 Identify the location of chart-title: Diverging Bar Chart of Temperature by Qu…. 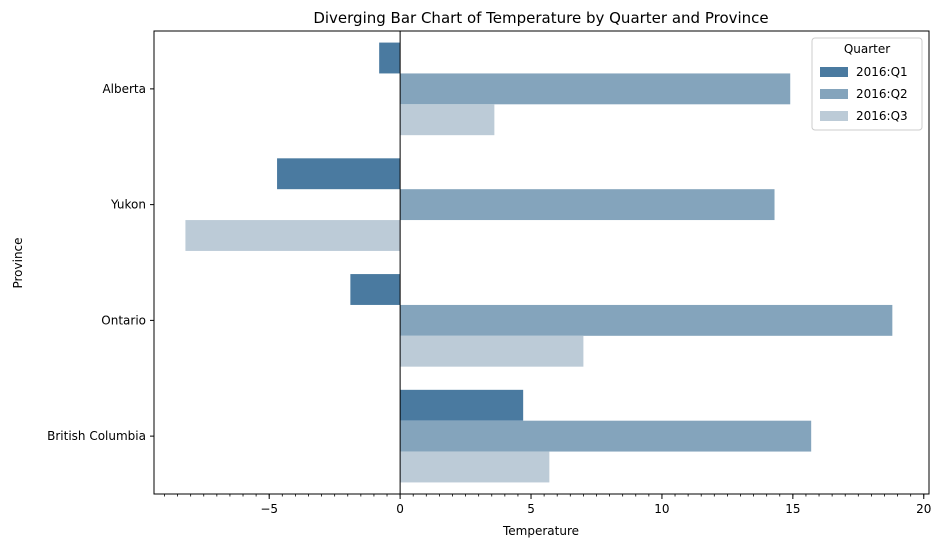
(540, 18).